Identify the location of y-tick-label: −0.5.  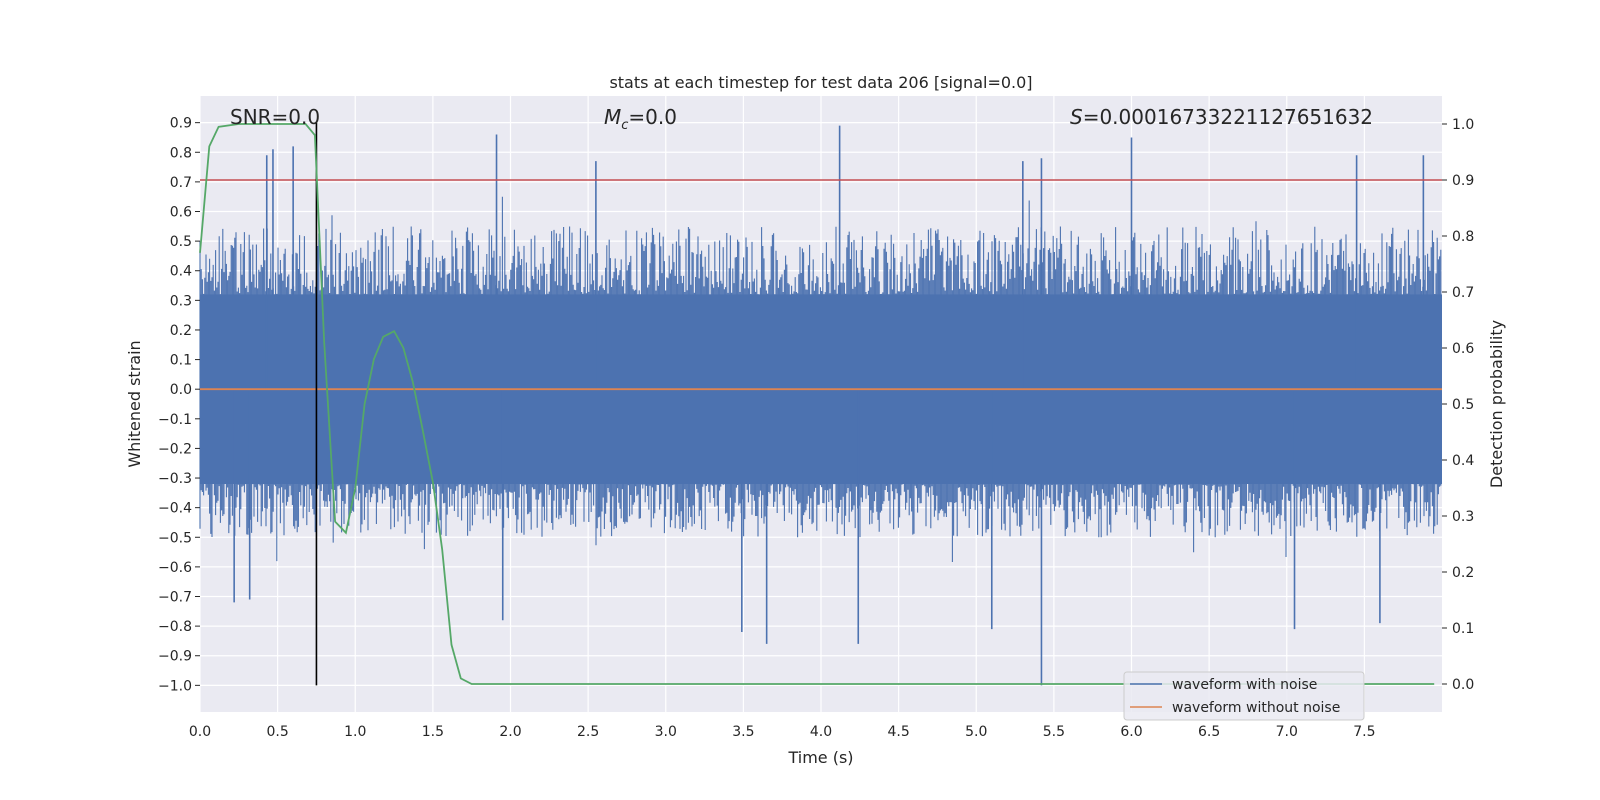
(175, 538).